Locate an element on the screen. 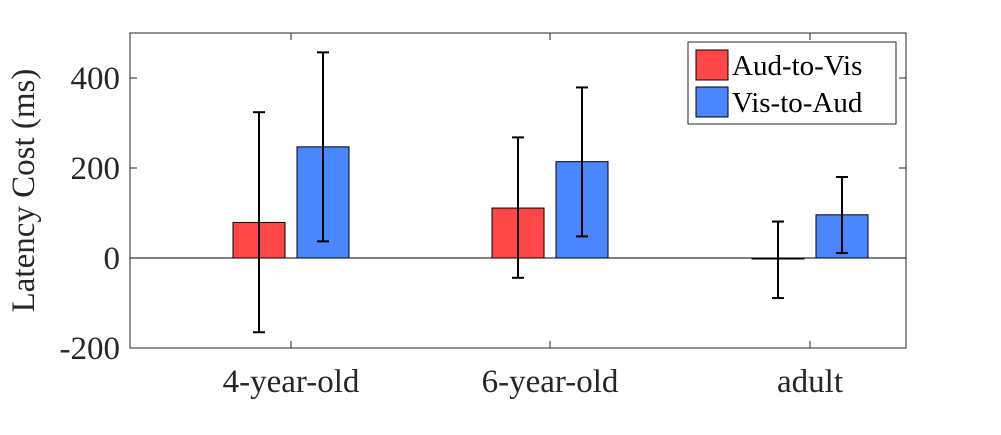 This screenshot has height=435, width=1001. x-tick-label: 6-year-old is located at coordinates (550, 382).